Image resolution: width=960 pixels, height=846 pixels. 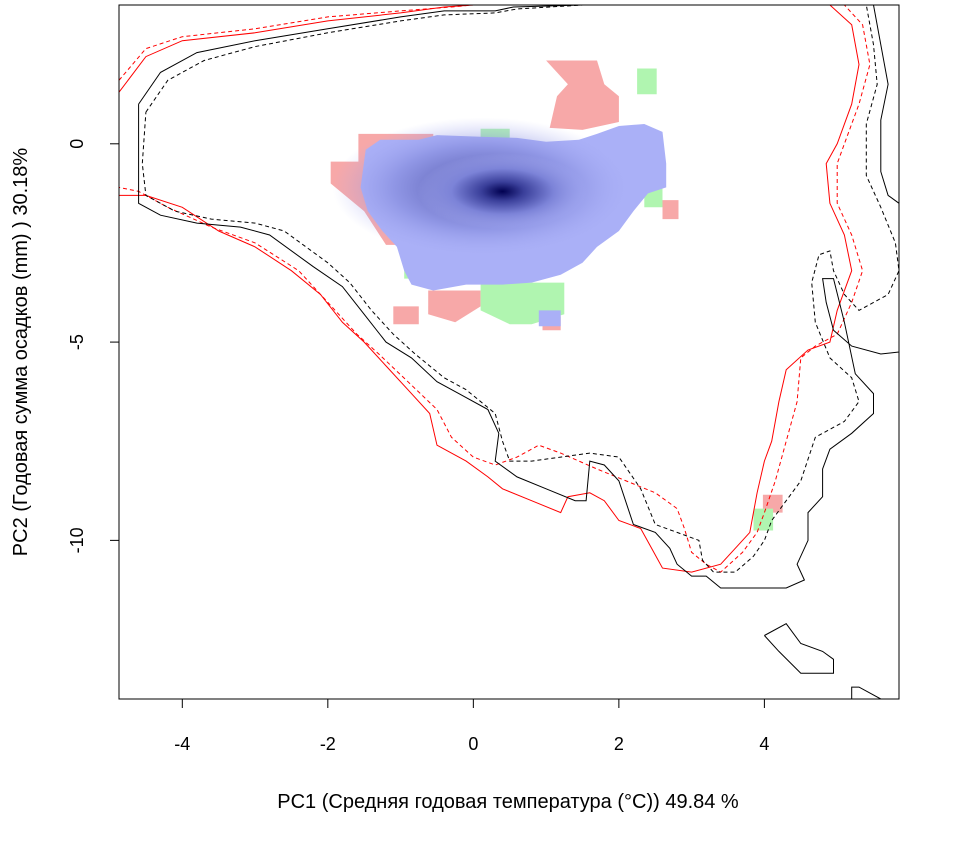 What do you see at coordinates (502, 191) in the screenshot?
I see `density-peak` at bounding box center [502, 191].